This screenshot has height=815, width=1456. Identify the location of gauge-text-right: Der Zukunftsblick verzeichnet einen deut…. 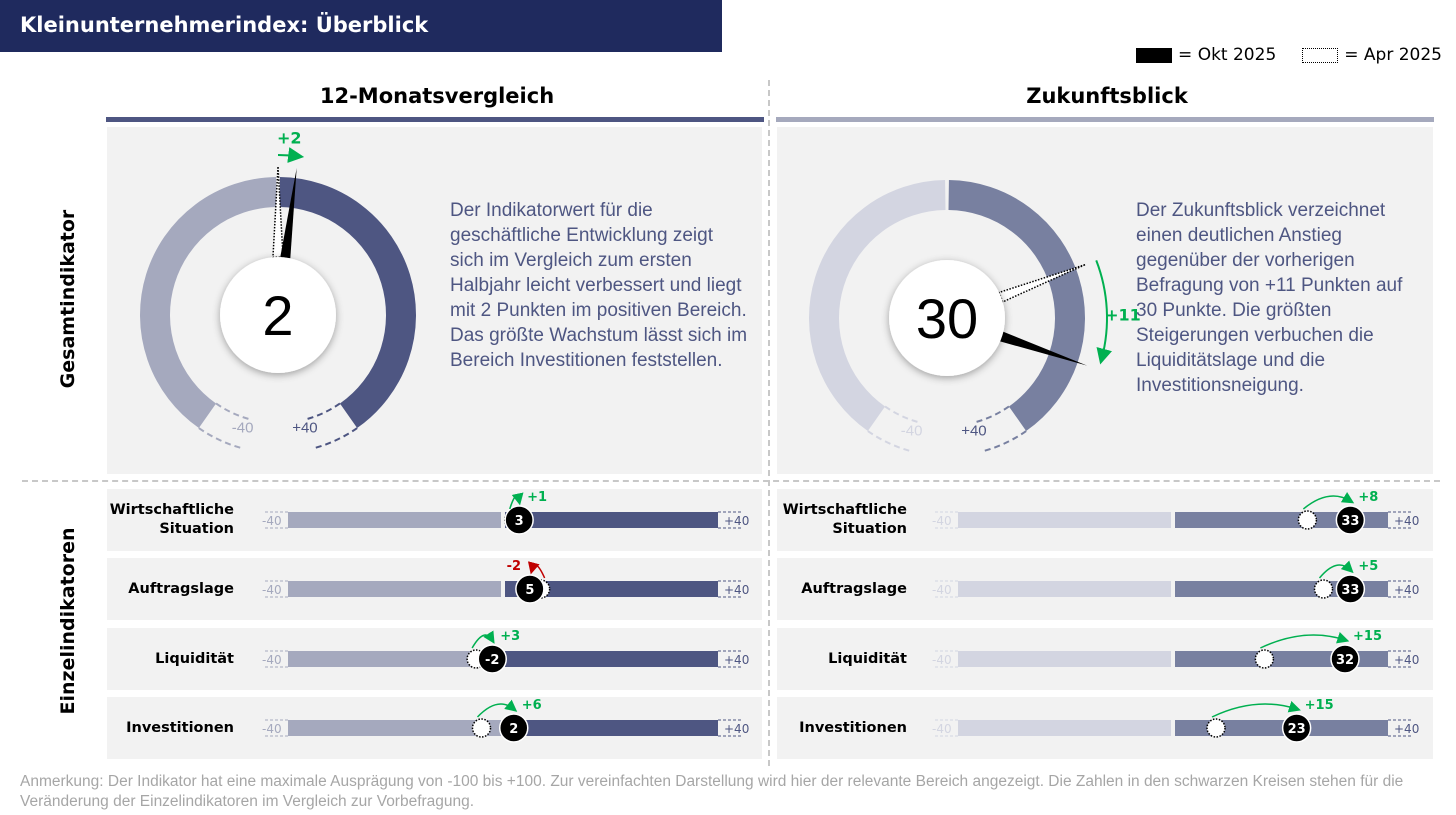
(1269, 298).